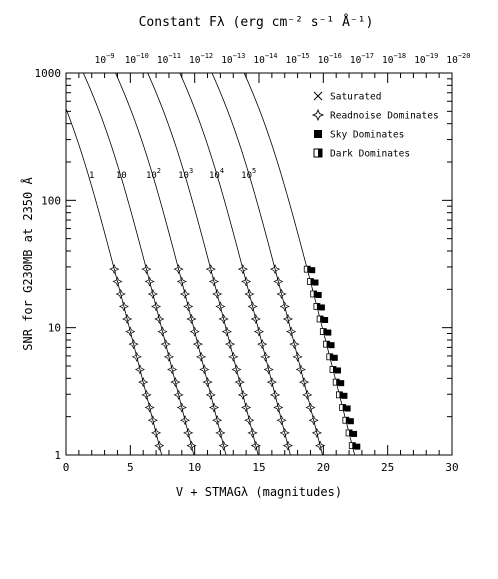 The width and height of the screenshot is (498, 579). What do you see at coordinates (256, 22) in the screenshot?
I see `top-axis-title: Constant Fλ (erg cm⁻² s⁻¹ Å⁻¹)` at bounding box center [256, 22].